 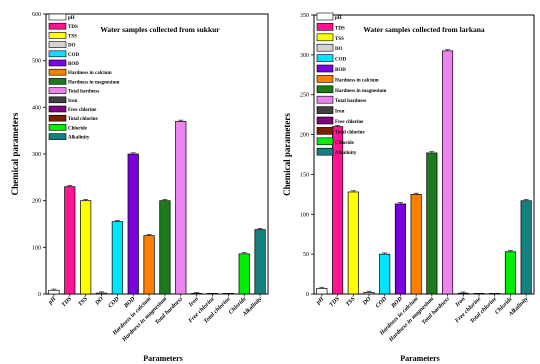 What do you see at coordinates (73, 64) in the screenshot?
I see `legend-label: BOD` at bounding box center [73, 64].